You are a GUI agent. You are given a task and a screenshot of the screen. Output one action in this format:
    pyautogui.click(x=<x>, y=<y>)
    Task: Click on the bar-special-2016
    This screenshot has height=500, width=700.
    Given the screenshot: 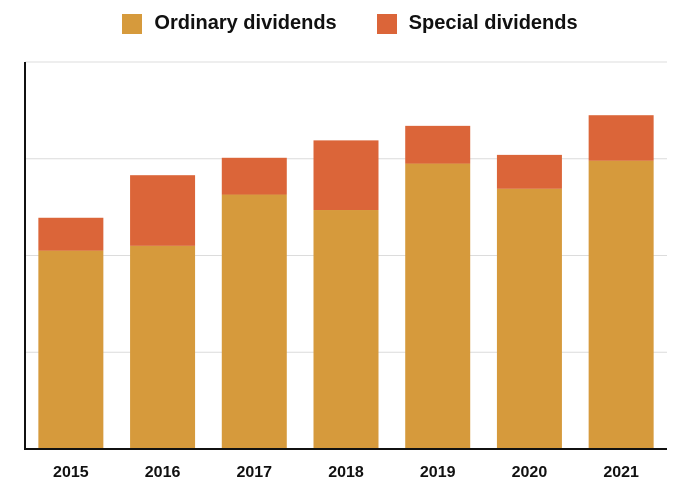 What is the action you would take?
    pyautogui.click(x=163, y=210)
    